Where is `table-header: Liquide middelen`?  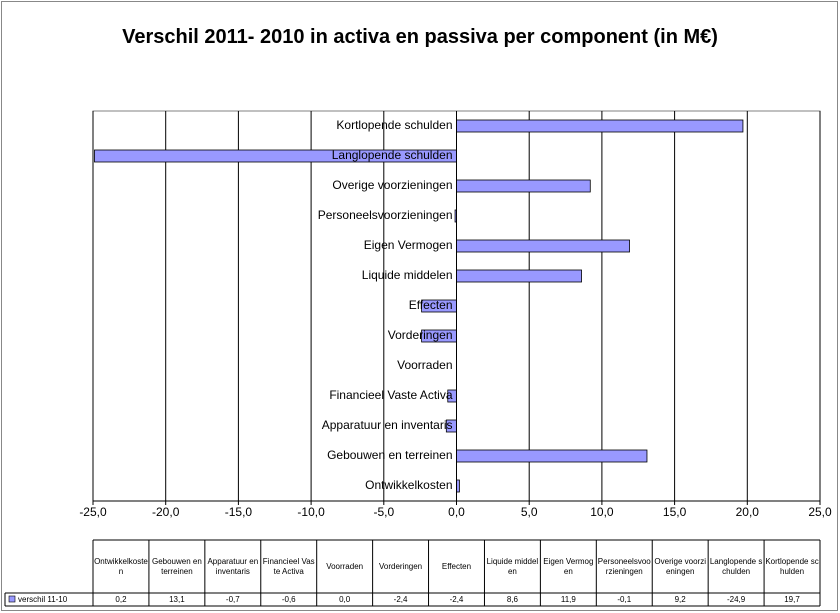
table-header: Liquide middelen is located at coordinates (512, 566).